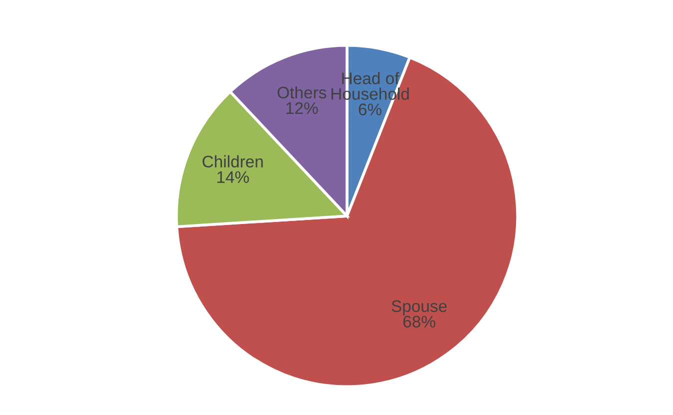 This screenshot has width=673, height=415. Describe the element at coordinates (302, 92) in the screenshot. I see `slice-label: Others` at that location.